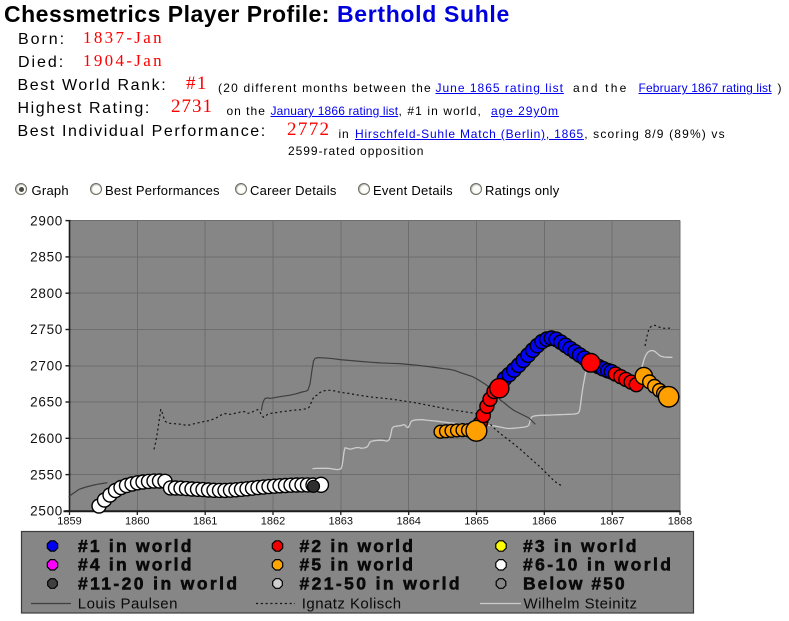 The image size is (789, 621). What do you see at coordinates (476, 522) in the screenshot?
I see `svg-text: 1865` at bounding box center [476, 522].